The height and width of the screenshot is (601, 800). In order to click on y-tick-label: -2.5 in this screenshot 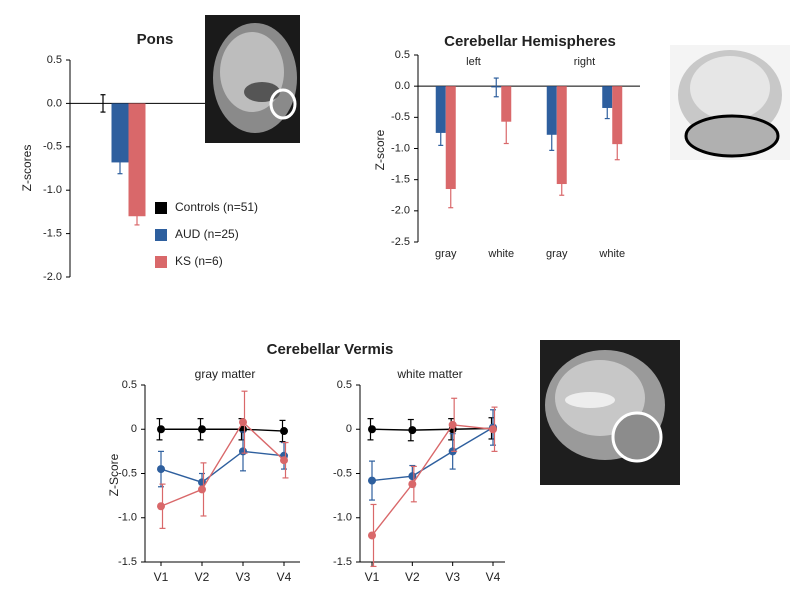, I will do `click(400, 242)`.